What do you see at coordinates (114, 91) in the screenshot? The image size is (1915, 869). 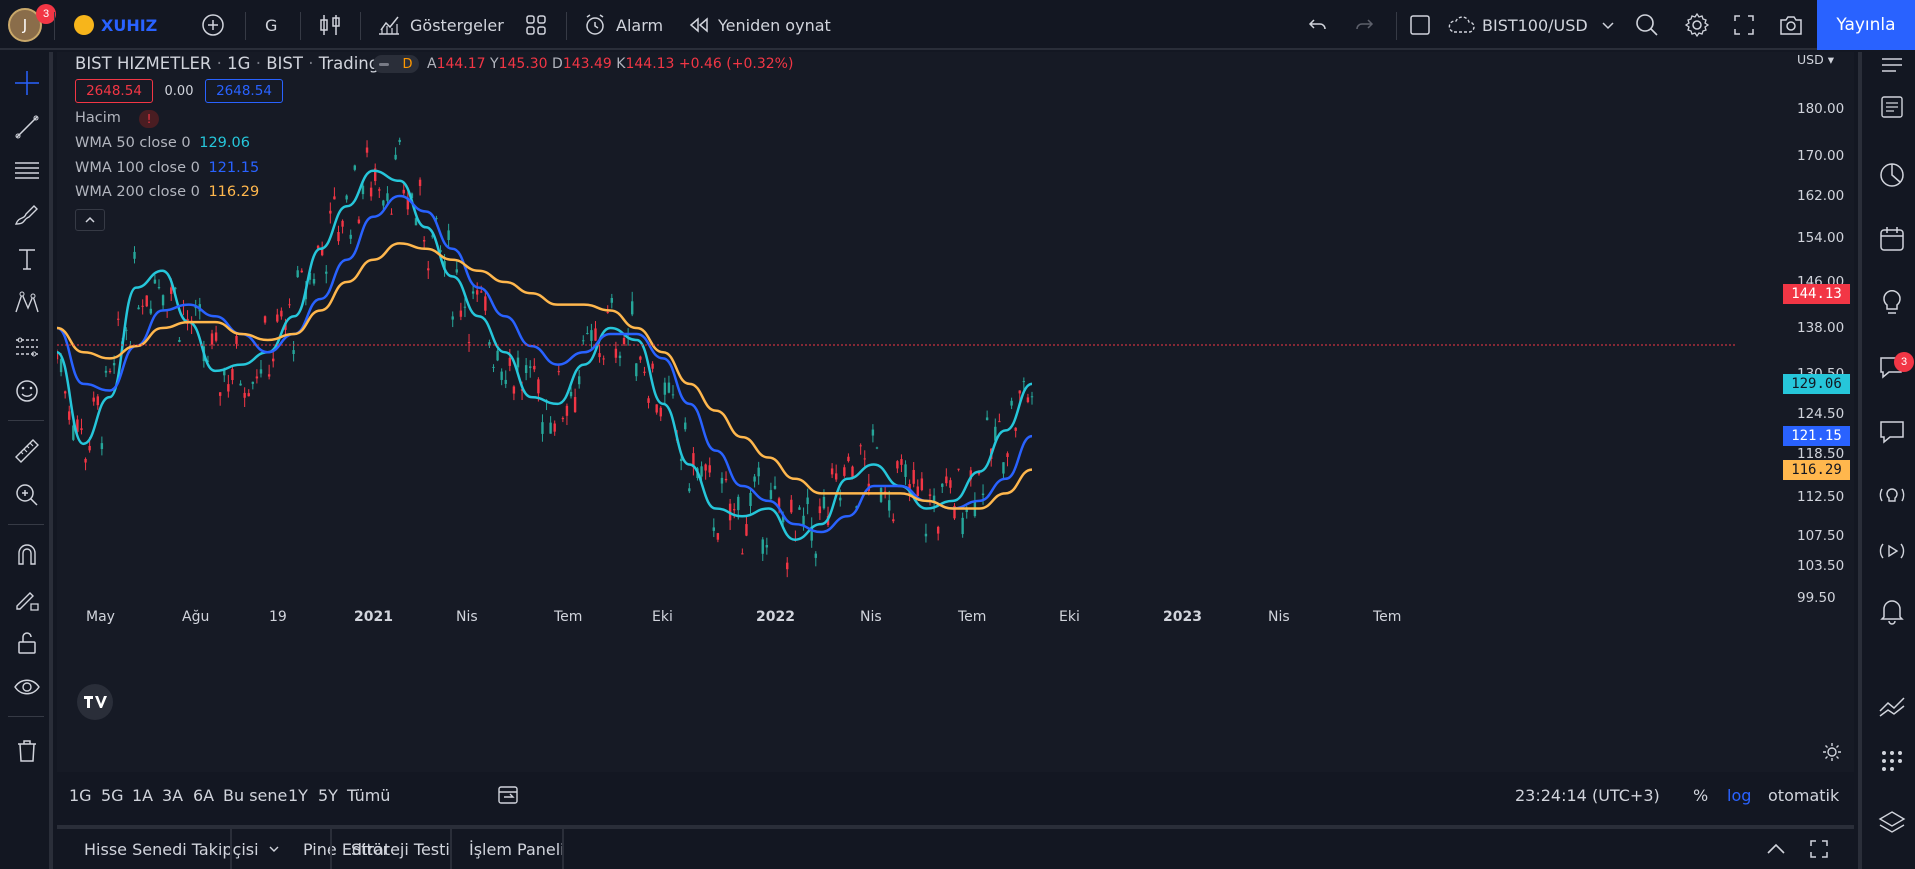 I see `sell-button: 2648.54` at bounding box center [114, 91].